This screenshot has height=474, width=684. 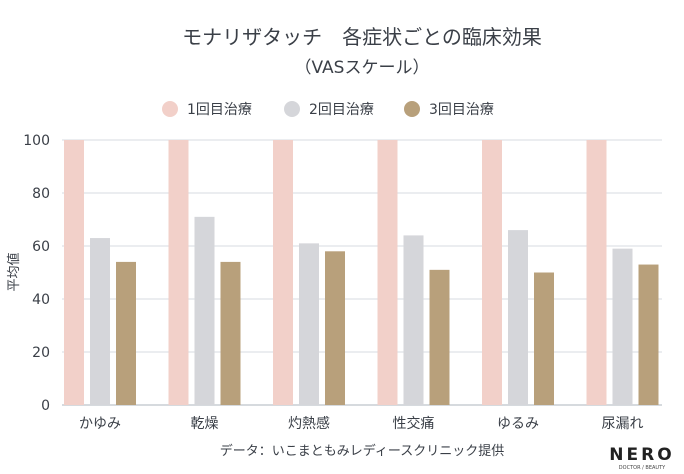 I want to click on legend-label: 1回目治療, so click(x=219, y=109).